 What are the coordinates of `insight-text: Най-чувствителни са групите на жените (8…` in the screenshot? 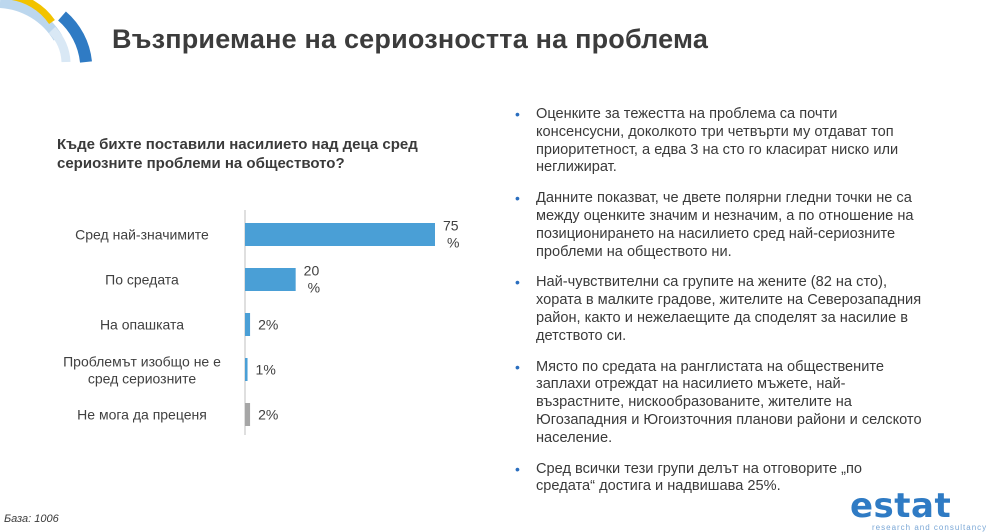 It's located at (729, 309).